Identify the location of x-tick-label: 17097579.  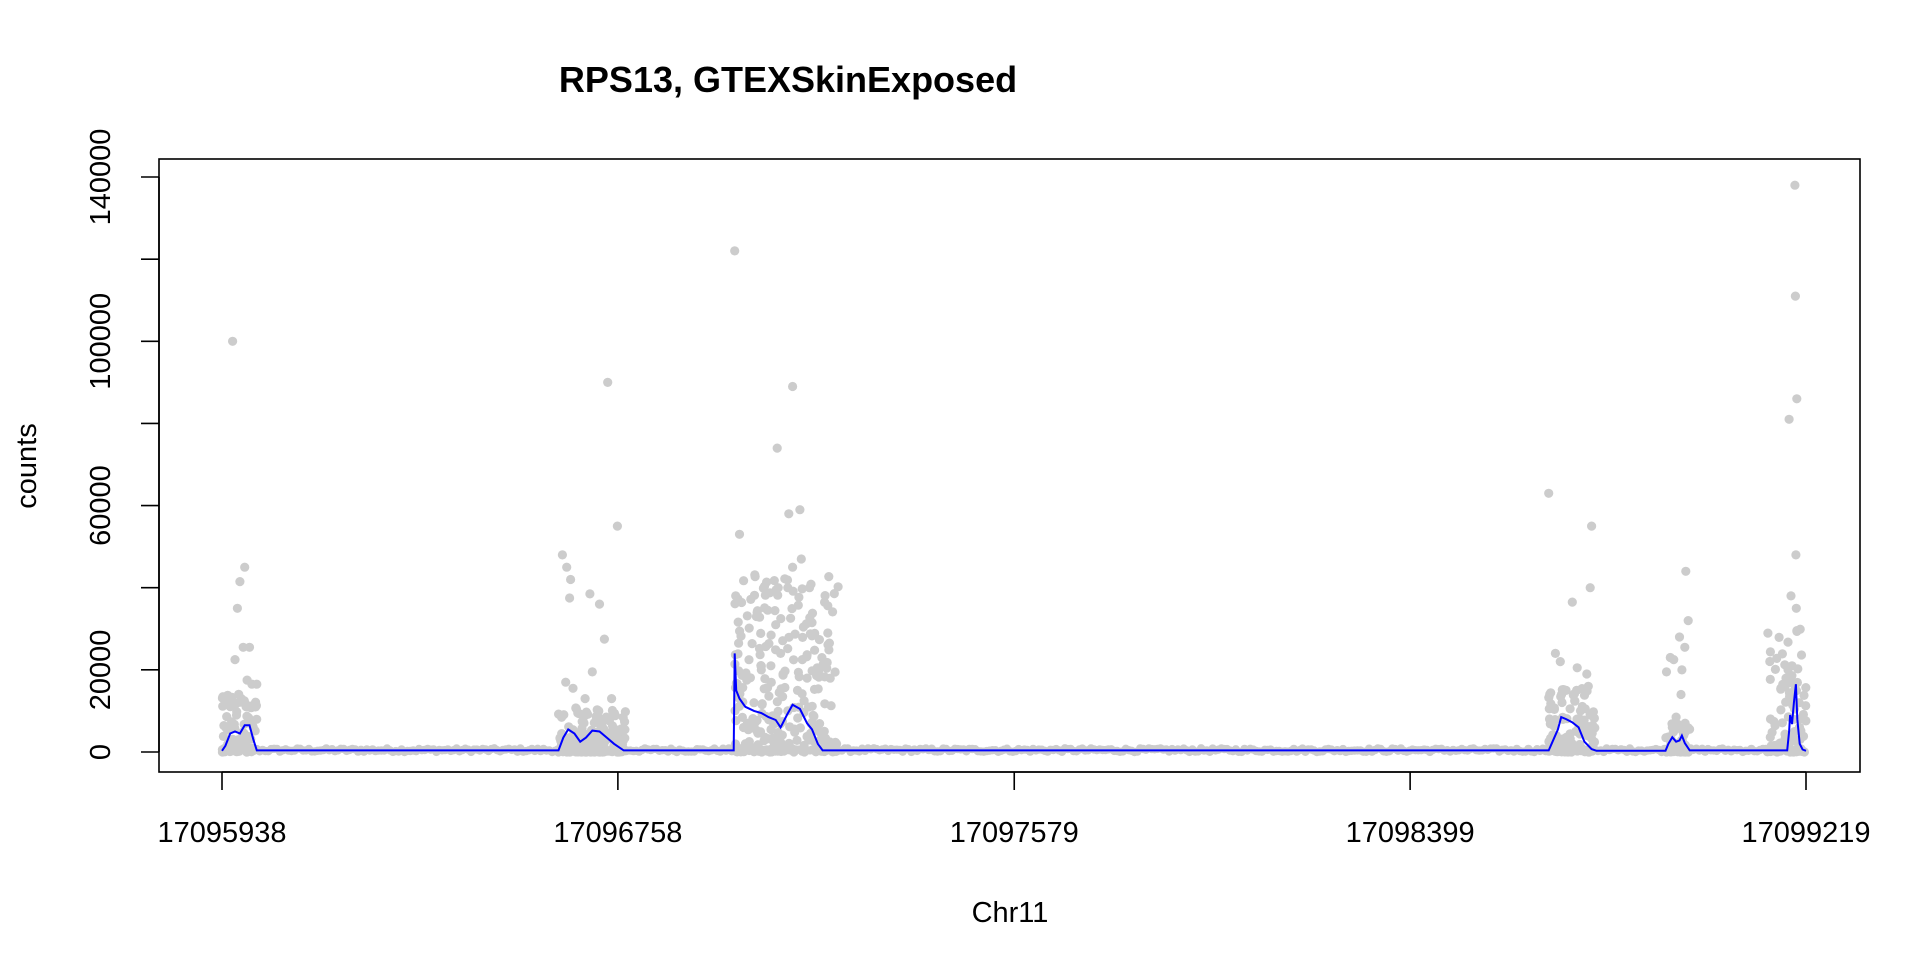
(1014, 833).